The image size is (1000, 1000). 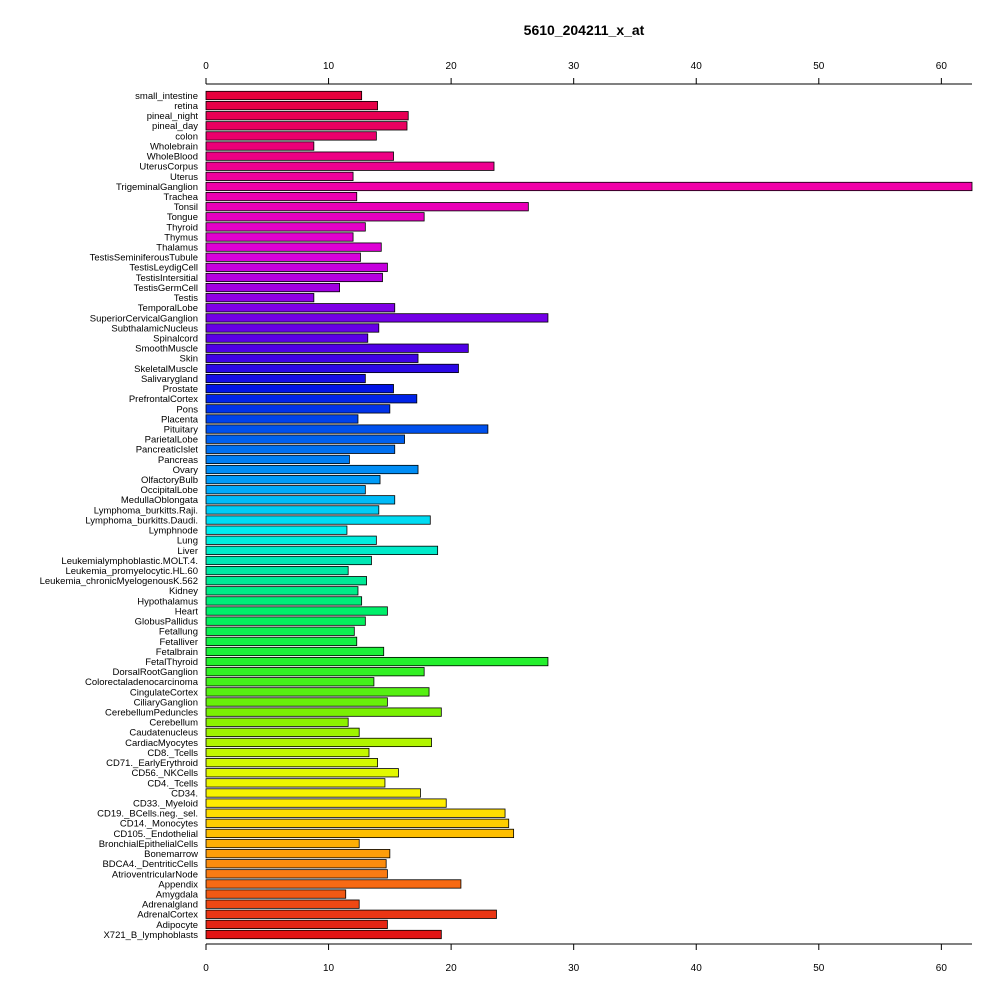 I want to click on category-label: SmoothMuscle, so click(x=166, y=349).